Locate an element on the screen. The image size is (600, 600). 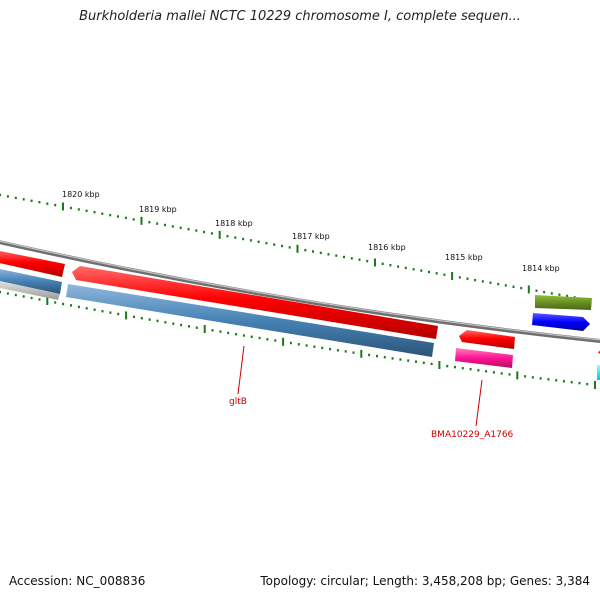
gene-arrow-grey-left-partial is located at coordinates (30, 290).